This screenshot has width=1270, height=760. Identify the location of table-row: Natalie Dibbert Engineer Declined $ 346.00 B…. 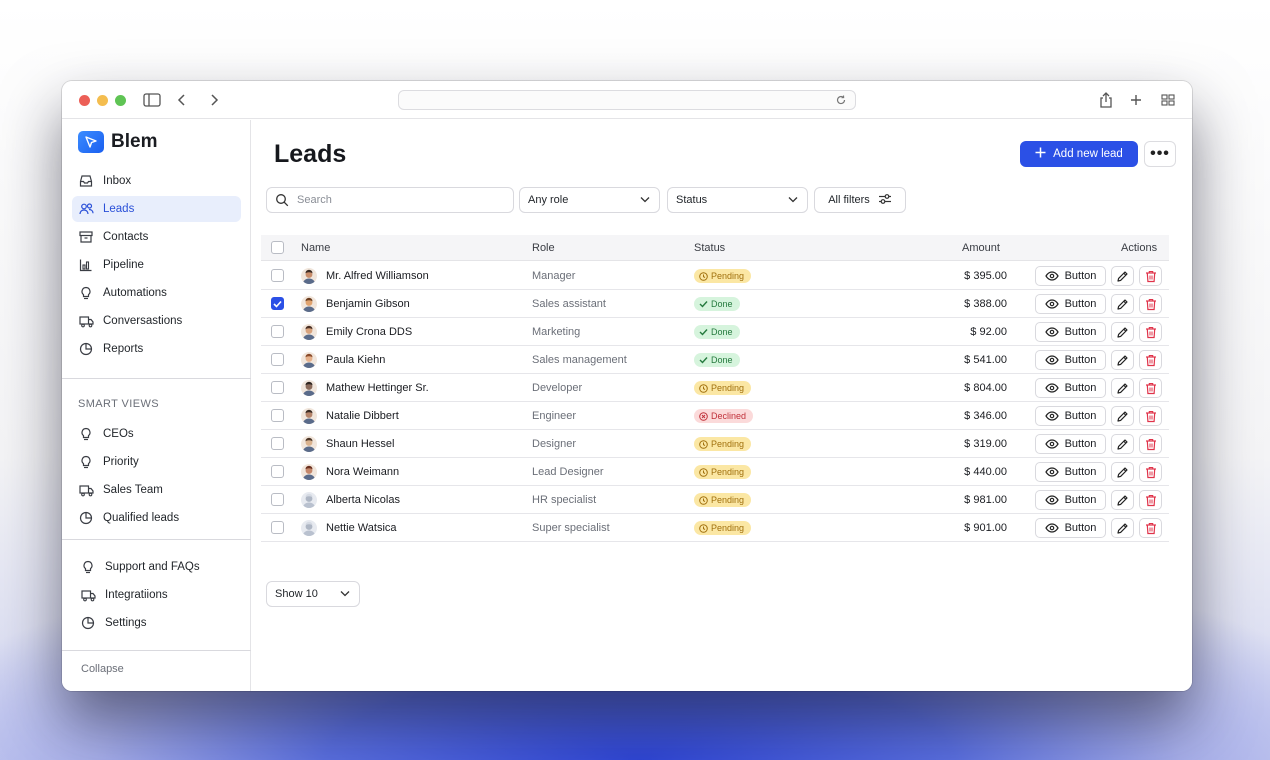
(715, 416).